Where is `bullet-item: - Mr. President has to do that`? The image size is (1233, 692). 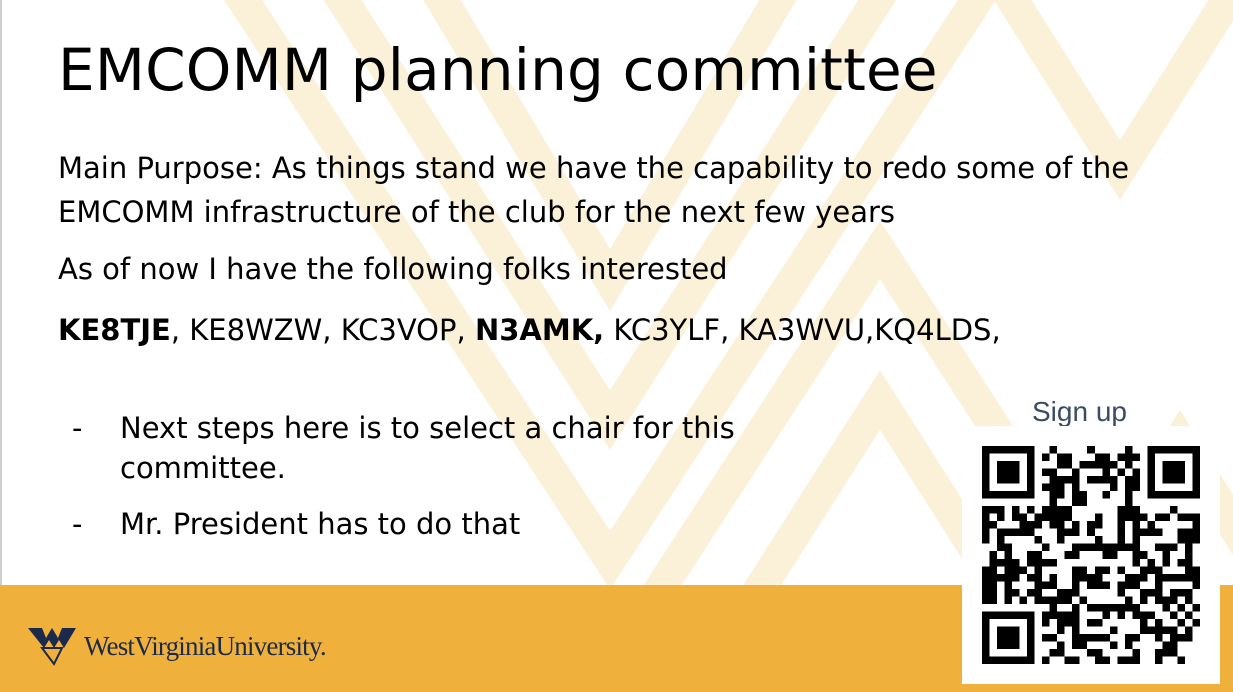 bullet-item: - Mr. President has to do that is located at coordinates (442, 524).